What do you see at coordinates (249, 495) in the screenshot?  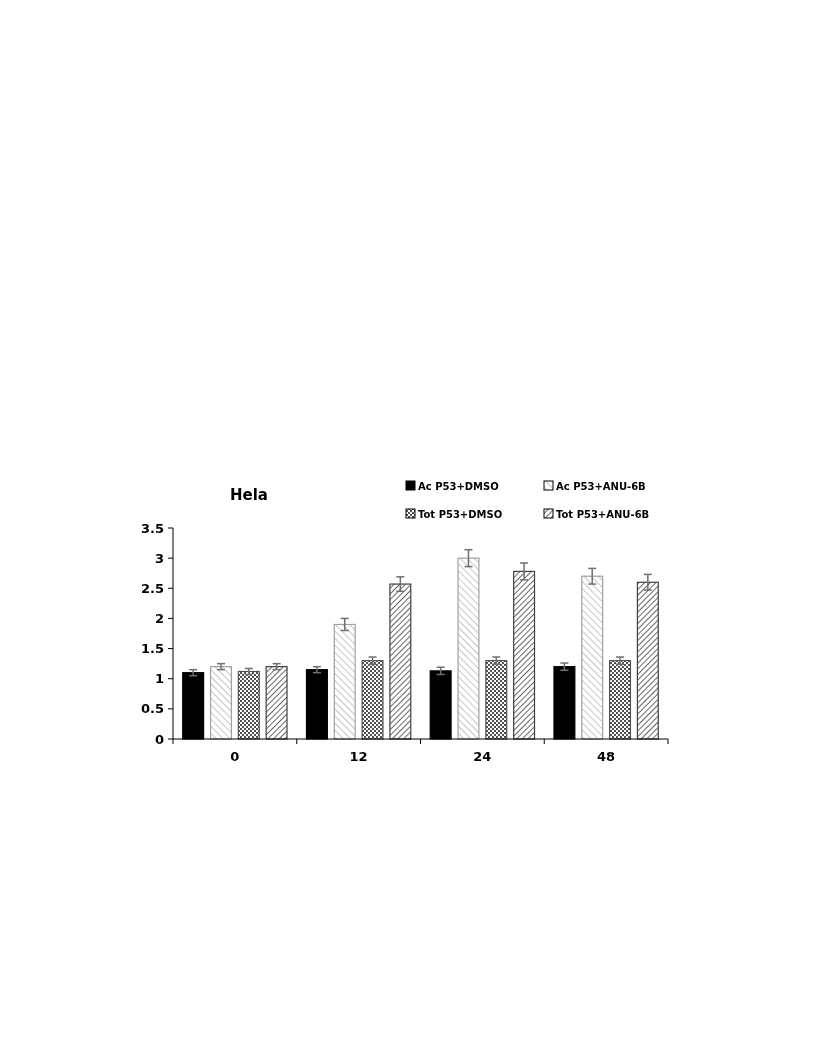 I see `chart-title: Hela` at bounding box center [249, 495].